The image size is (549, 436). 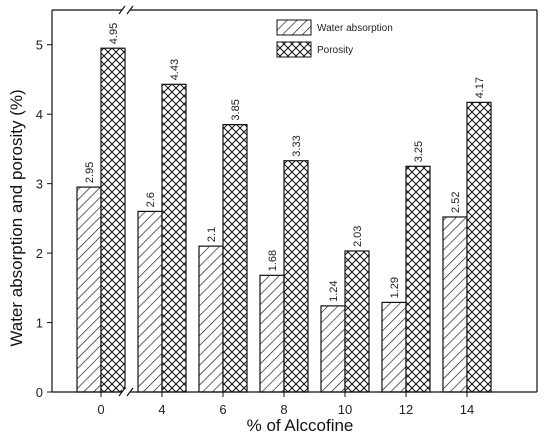 I want to click on x-tick-label: 6, so click(x=222, y=409).